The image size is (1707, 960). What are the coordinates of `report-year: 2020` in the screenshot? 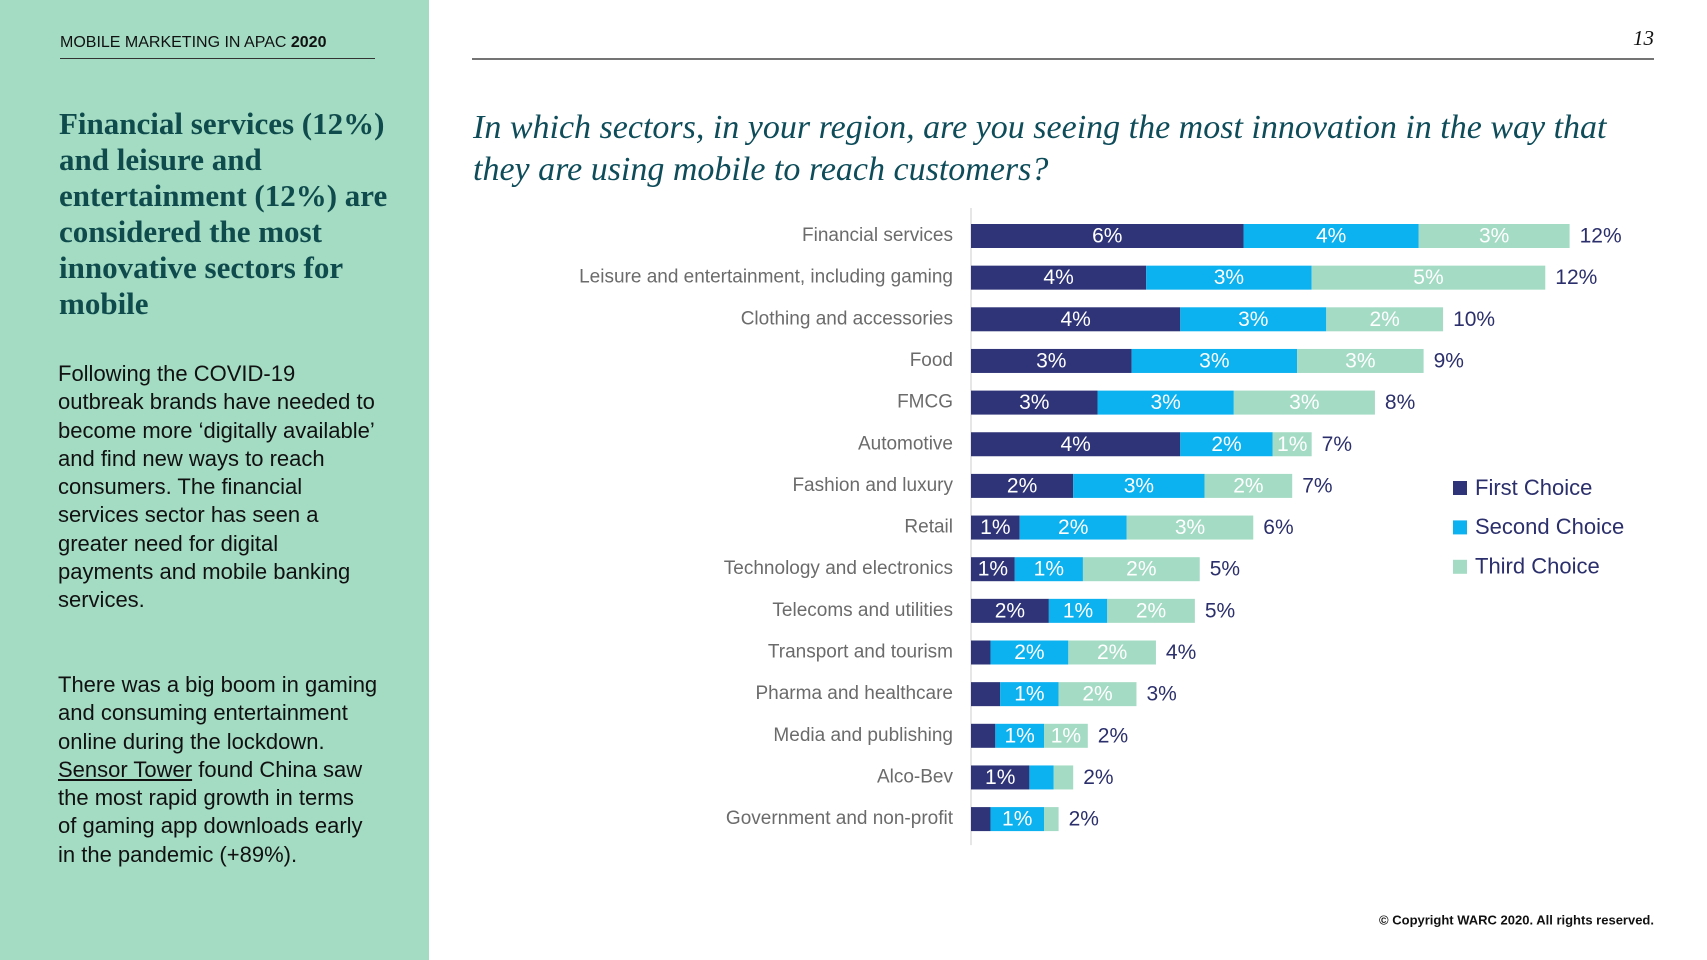 It's located at (308, 42).